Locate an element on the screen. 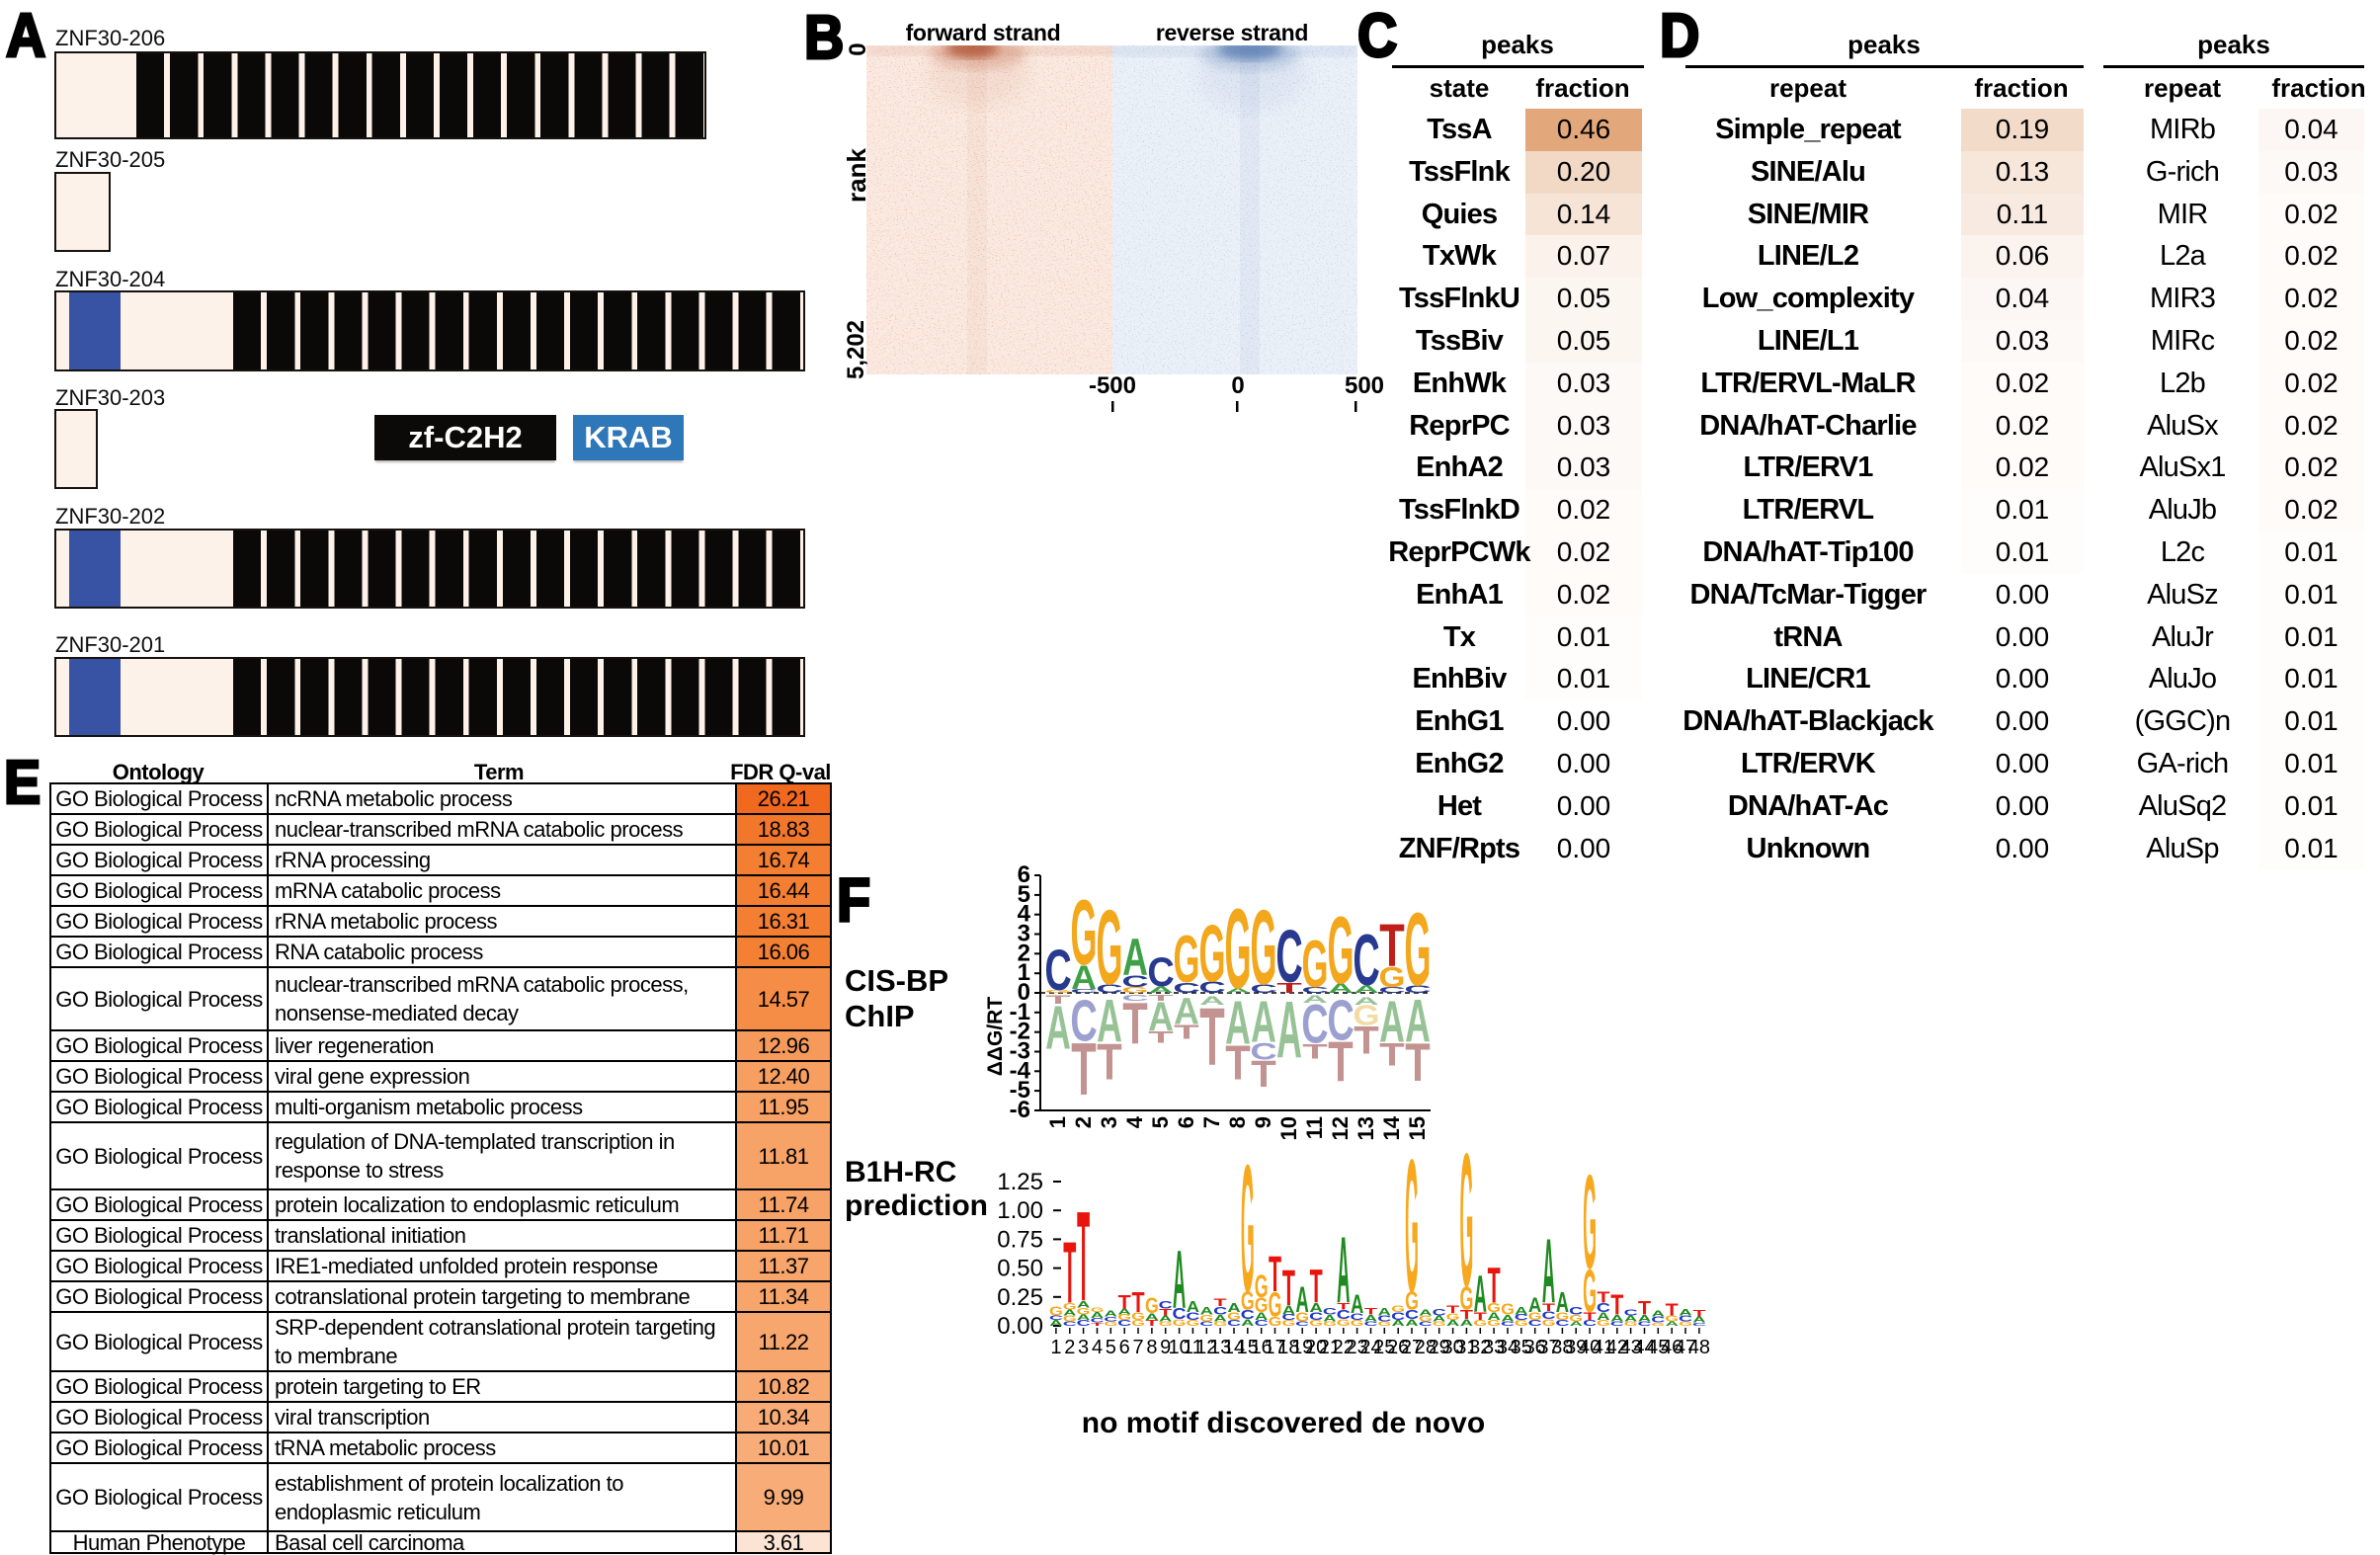  svg-text: 46 is located at coordinates (1671, 1347).